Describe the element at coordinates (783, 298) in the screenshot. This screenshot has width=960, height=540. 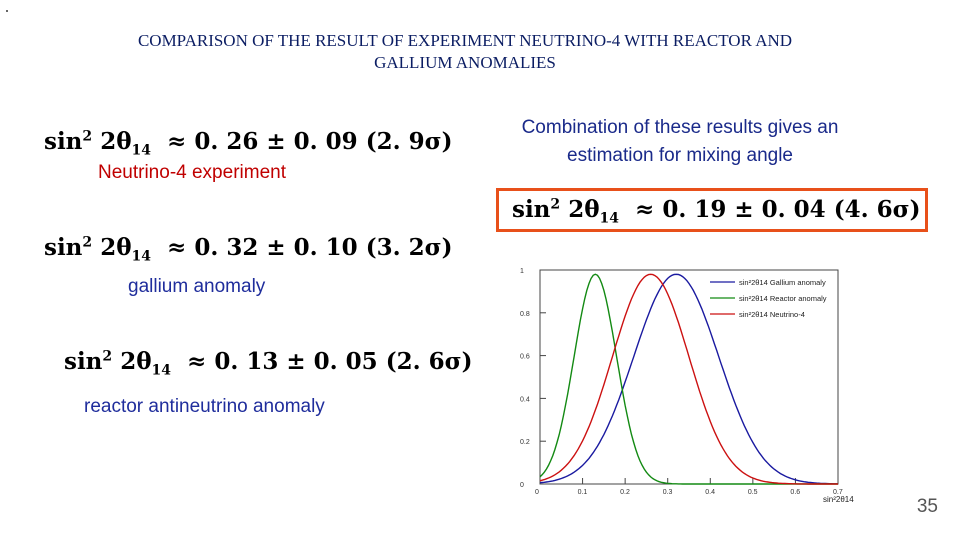
I see `legend-label: sin²2θ14 Reactor anomaly` at that location.